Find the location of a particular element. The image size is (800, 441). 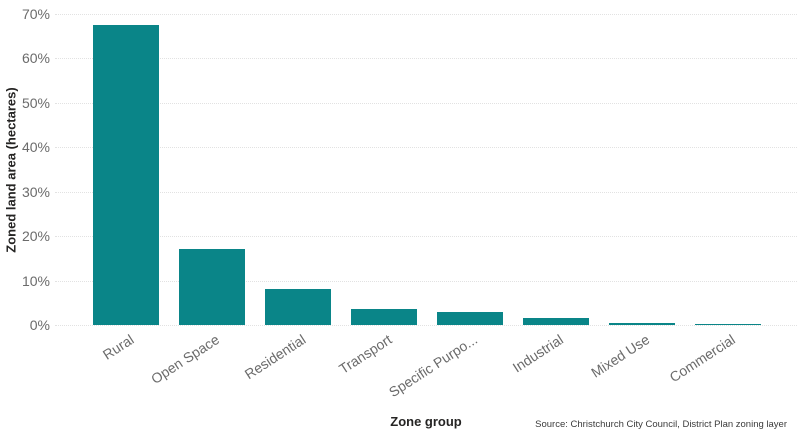

bar-mixed-use is located at coordinates (642, 324).